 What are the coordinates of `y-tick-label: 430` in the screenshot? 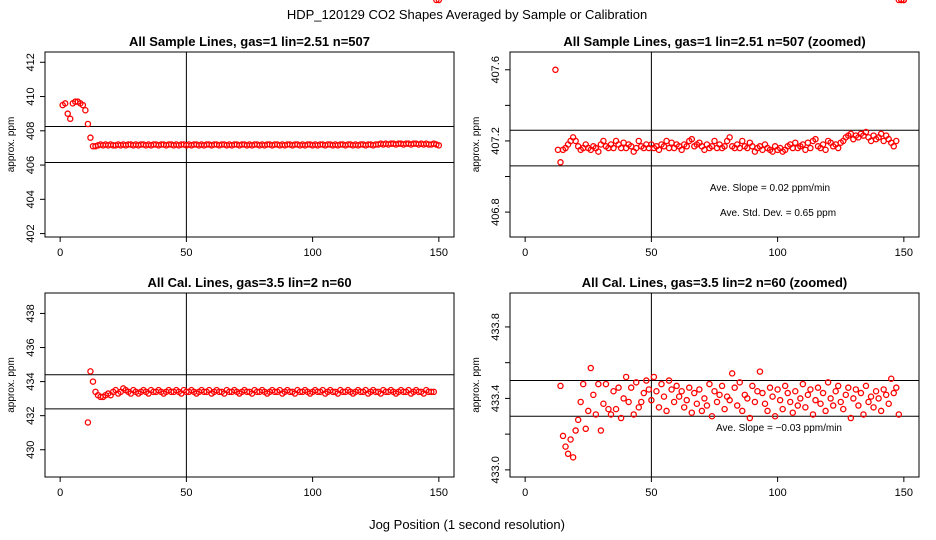 It's located at (31, 450).